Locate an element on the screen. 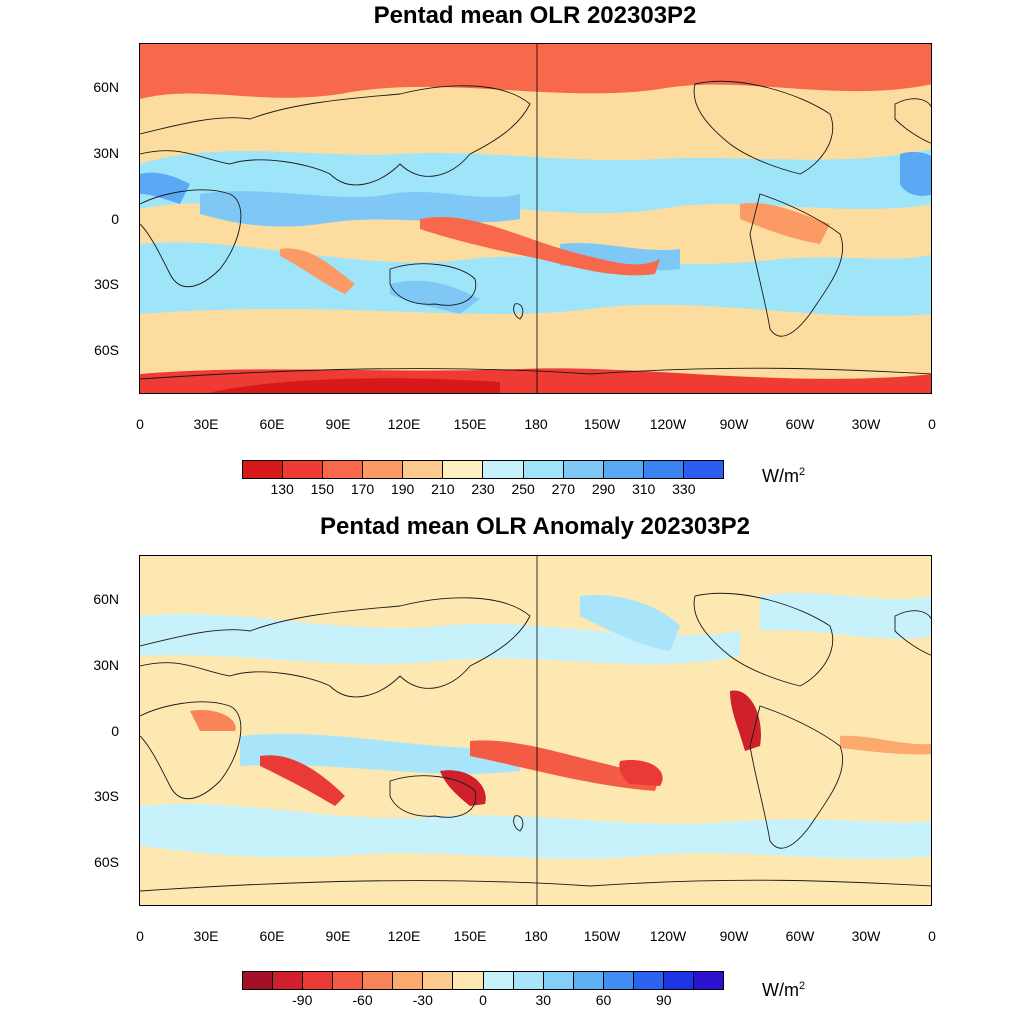 The image size is (1024, 1024). colorbar-tick-label: 130 is located at coordinates (282, 489).